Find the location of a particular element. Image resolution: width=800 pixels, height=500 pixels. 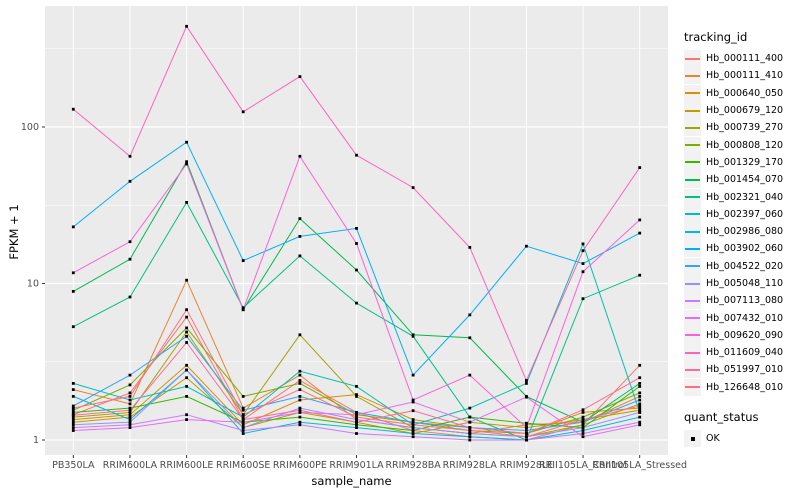

quant-status-legend-items: OK is located at coordinates (741, 439).